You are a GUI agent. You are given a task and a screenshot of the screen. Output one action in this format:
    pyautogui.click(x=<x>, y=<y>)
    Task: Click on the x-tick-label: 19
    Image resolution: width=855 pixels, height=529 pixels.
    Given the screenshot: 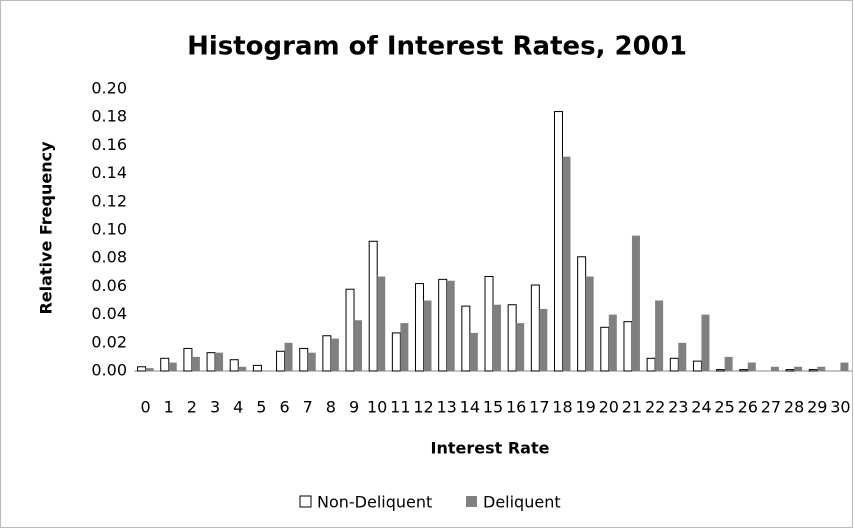 What is the action you would take?
    pyautogui.click(x=585, y=407)
    